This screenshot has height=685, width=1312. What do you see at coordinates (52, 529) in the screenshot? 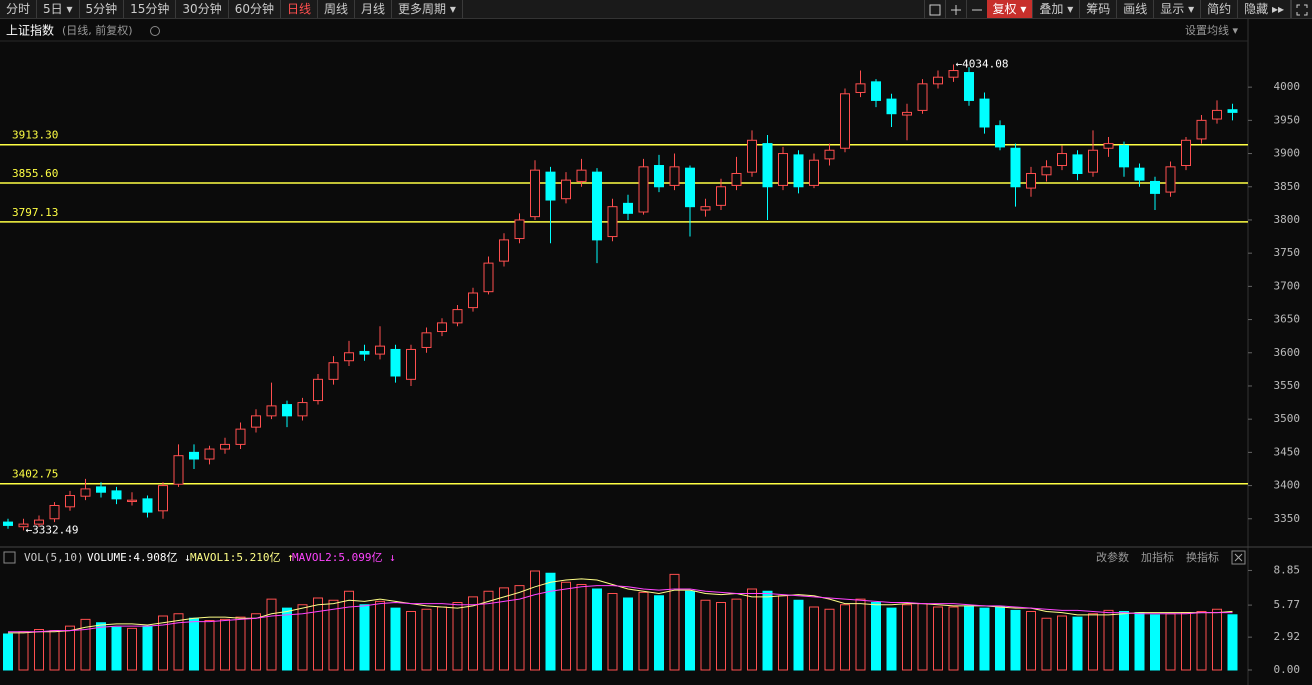
I see `extreme-label: ←3332.49` at bounding box center [52, 529].